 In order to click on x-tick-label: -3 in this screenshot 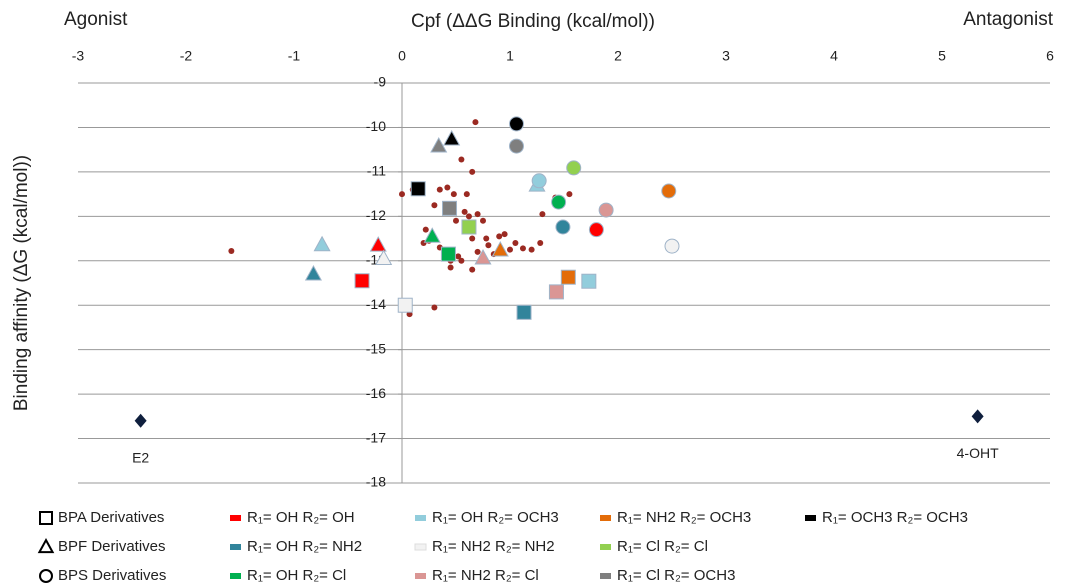, I will do `click(78, 56)`.